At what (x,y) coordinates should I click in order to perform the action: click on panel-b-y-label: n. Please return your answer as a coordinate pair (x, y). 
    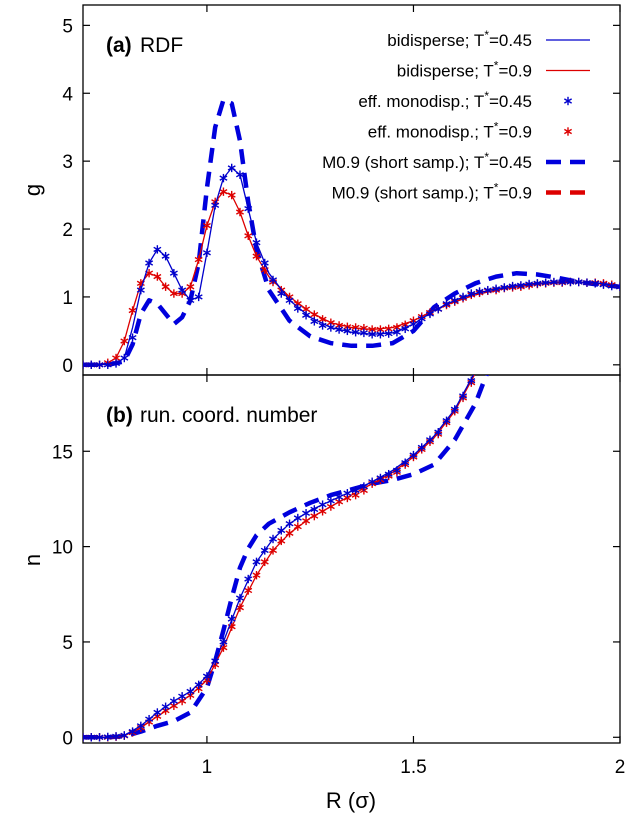
    Looking at the image, I should click on (32, 560).